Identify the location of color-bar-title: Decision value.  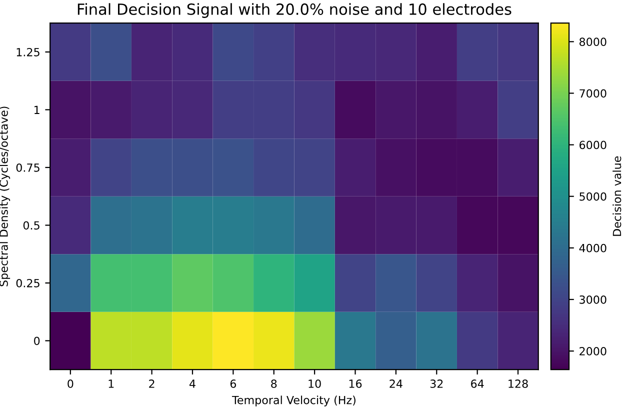
(617, 196).